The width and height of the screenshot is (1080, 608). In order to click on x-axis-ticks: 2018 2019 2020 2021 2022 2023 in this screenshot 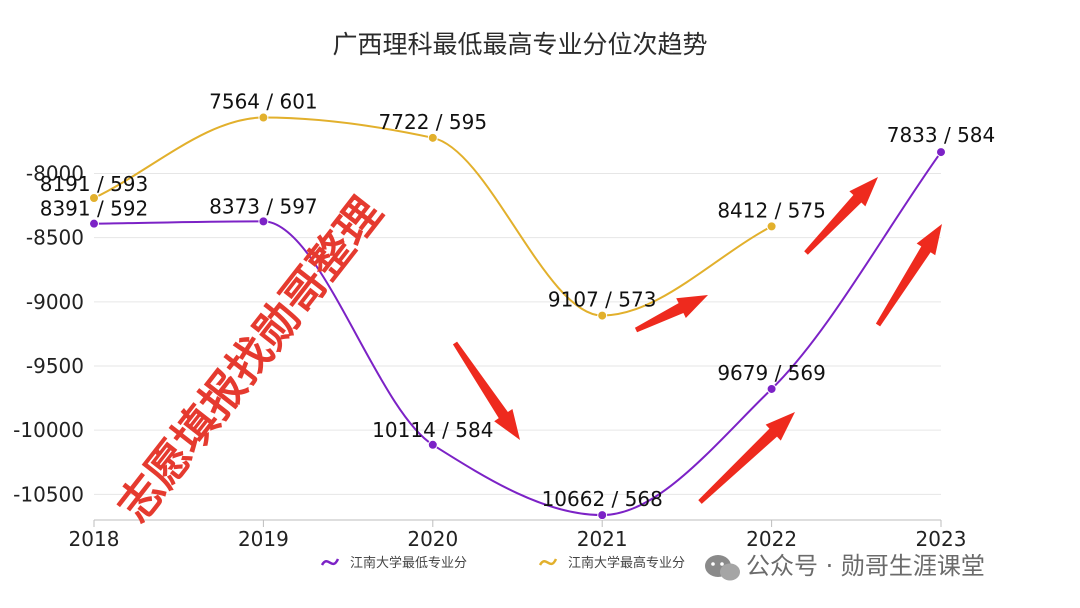, I will do `click(518, 535)`.